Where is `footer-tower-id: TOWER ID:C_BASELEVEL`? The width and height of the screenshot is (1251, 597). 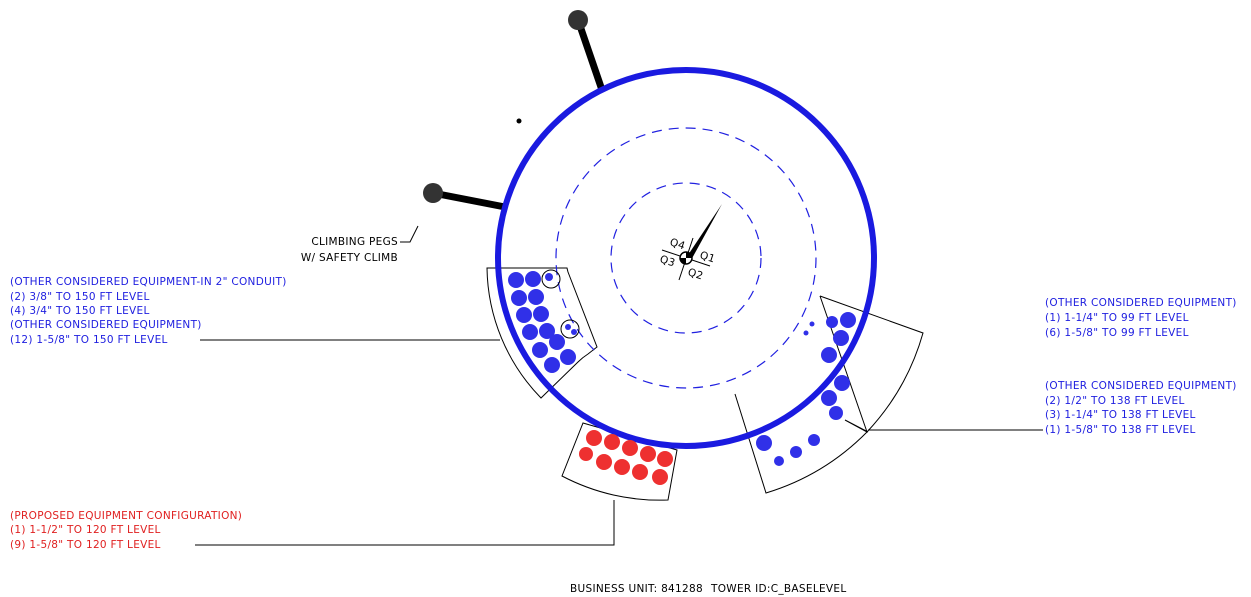 footer-tower-id: TOWER ID:C_BASELEVEL is located at coordinates (778, 589).